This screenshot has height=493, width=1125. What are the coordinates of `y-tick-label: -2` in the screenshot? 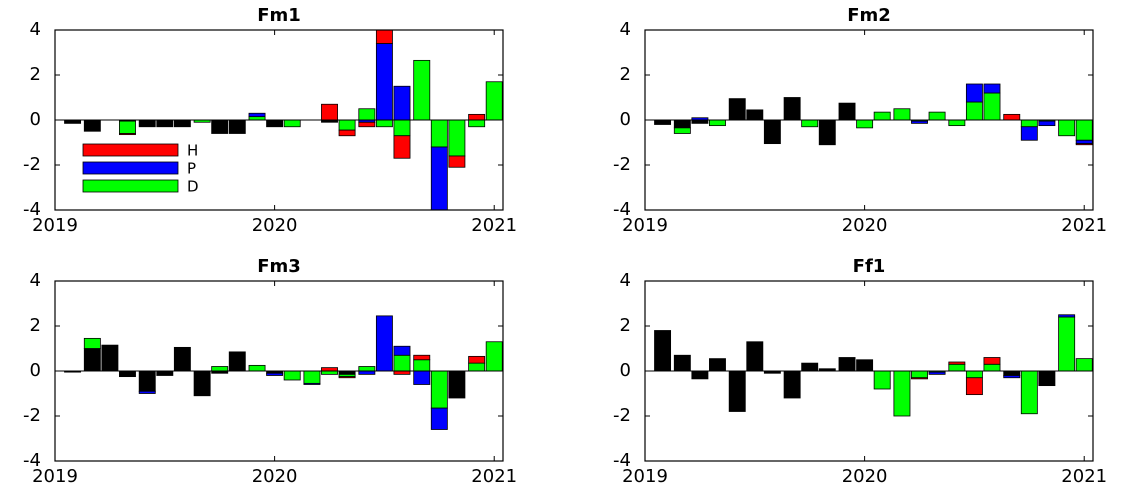 It's located at (32, 415).